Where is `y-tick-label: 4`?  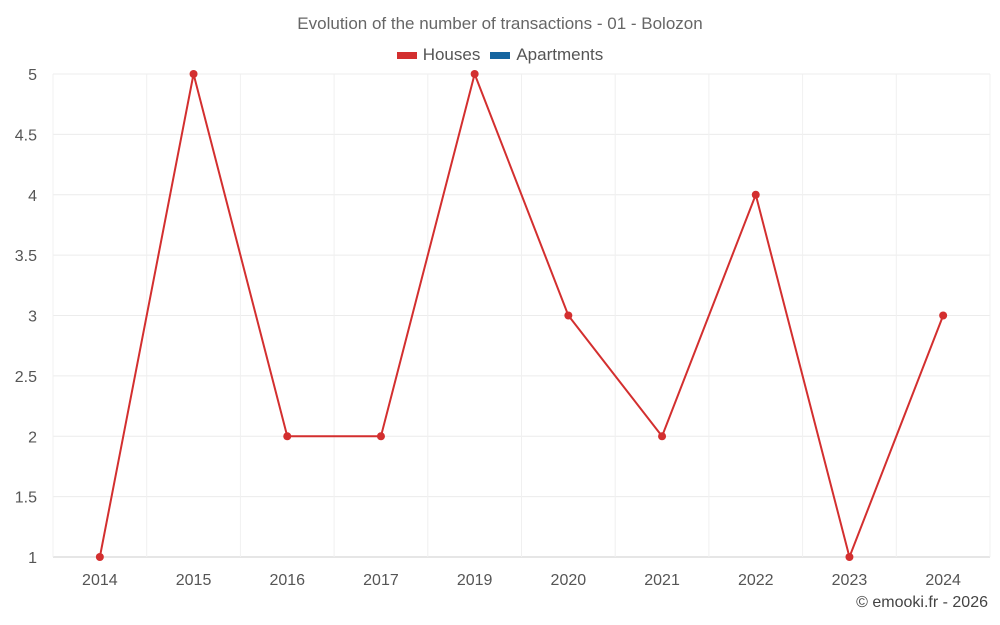 y-tick-label: 4 is located at coordinates (32, 196).